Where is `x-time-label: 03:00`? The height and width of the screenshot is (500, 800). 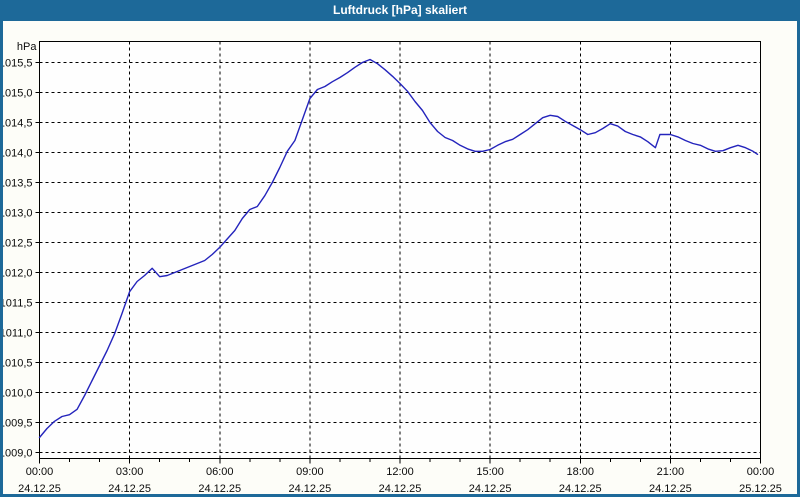 x-time-label: 03:00 is located at coordinates (130, 472).